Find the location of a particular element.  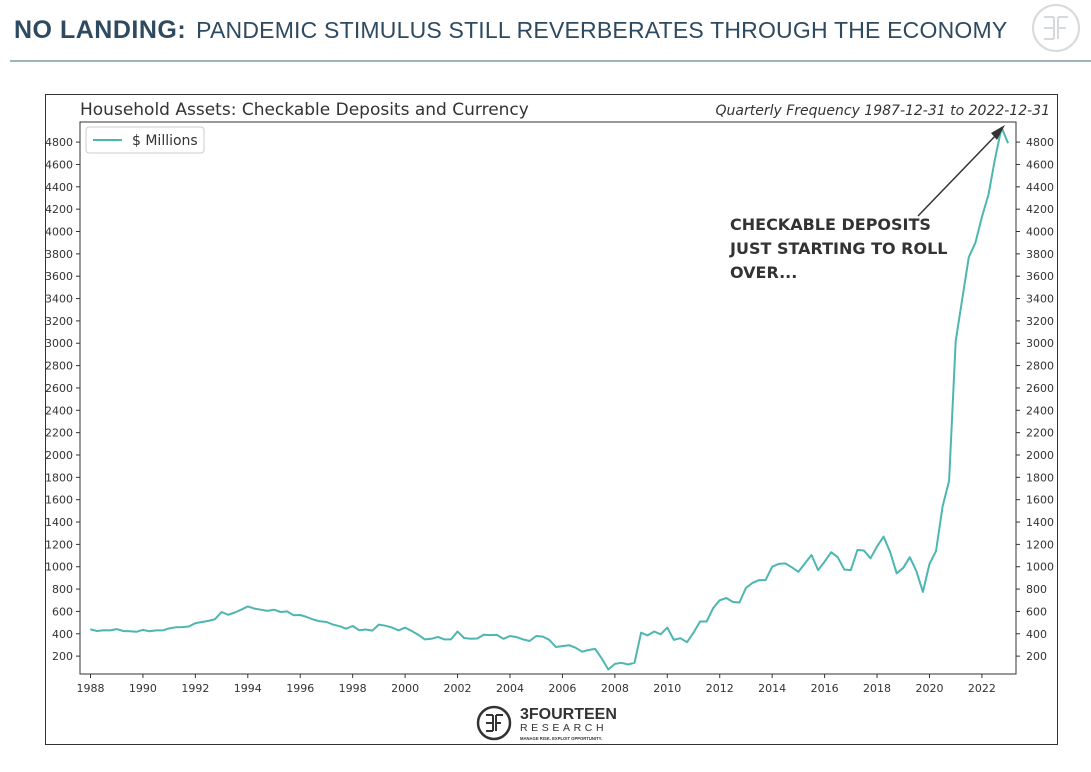

x-tick-label: 2016 is located at coordinates (825, 688).